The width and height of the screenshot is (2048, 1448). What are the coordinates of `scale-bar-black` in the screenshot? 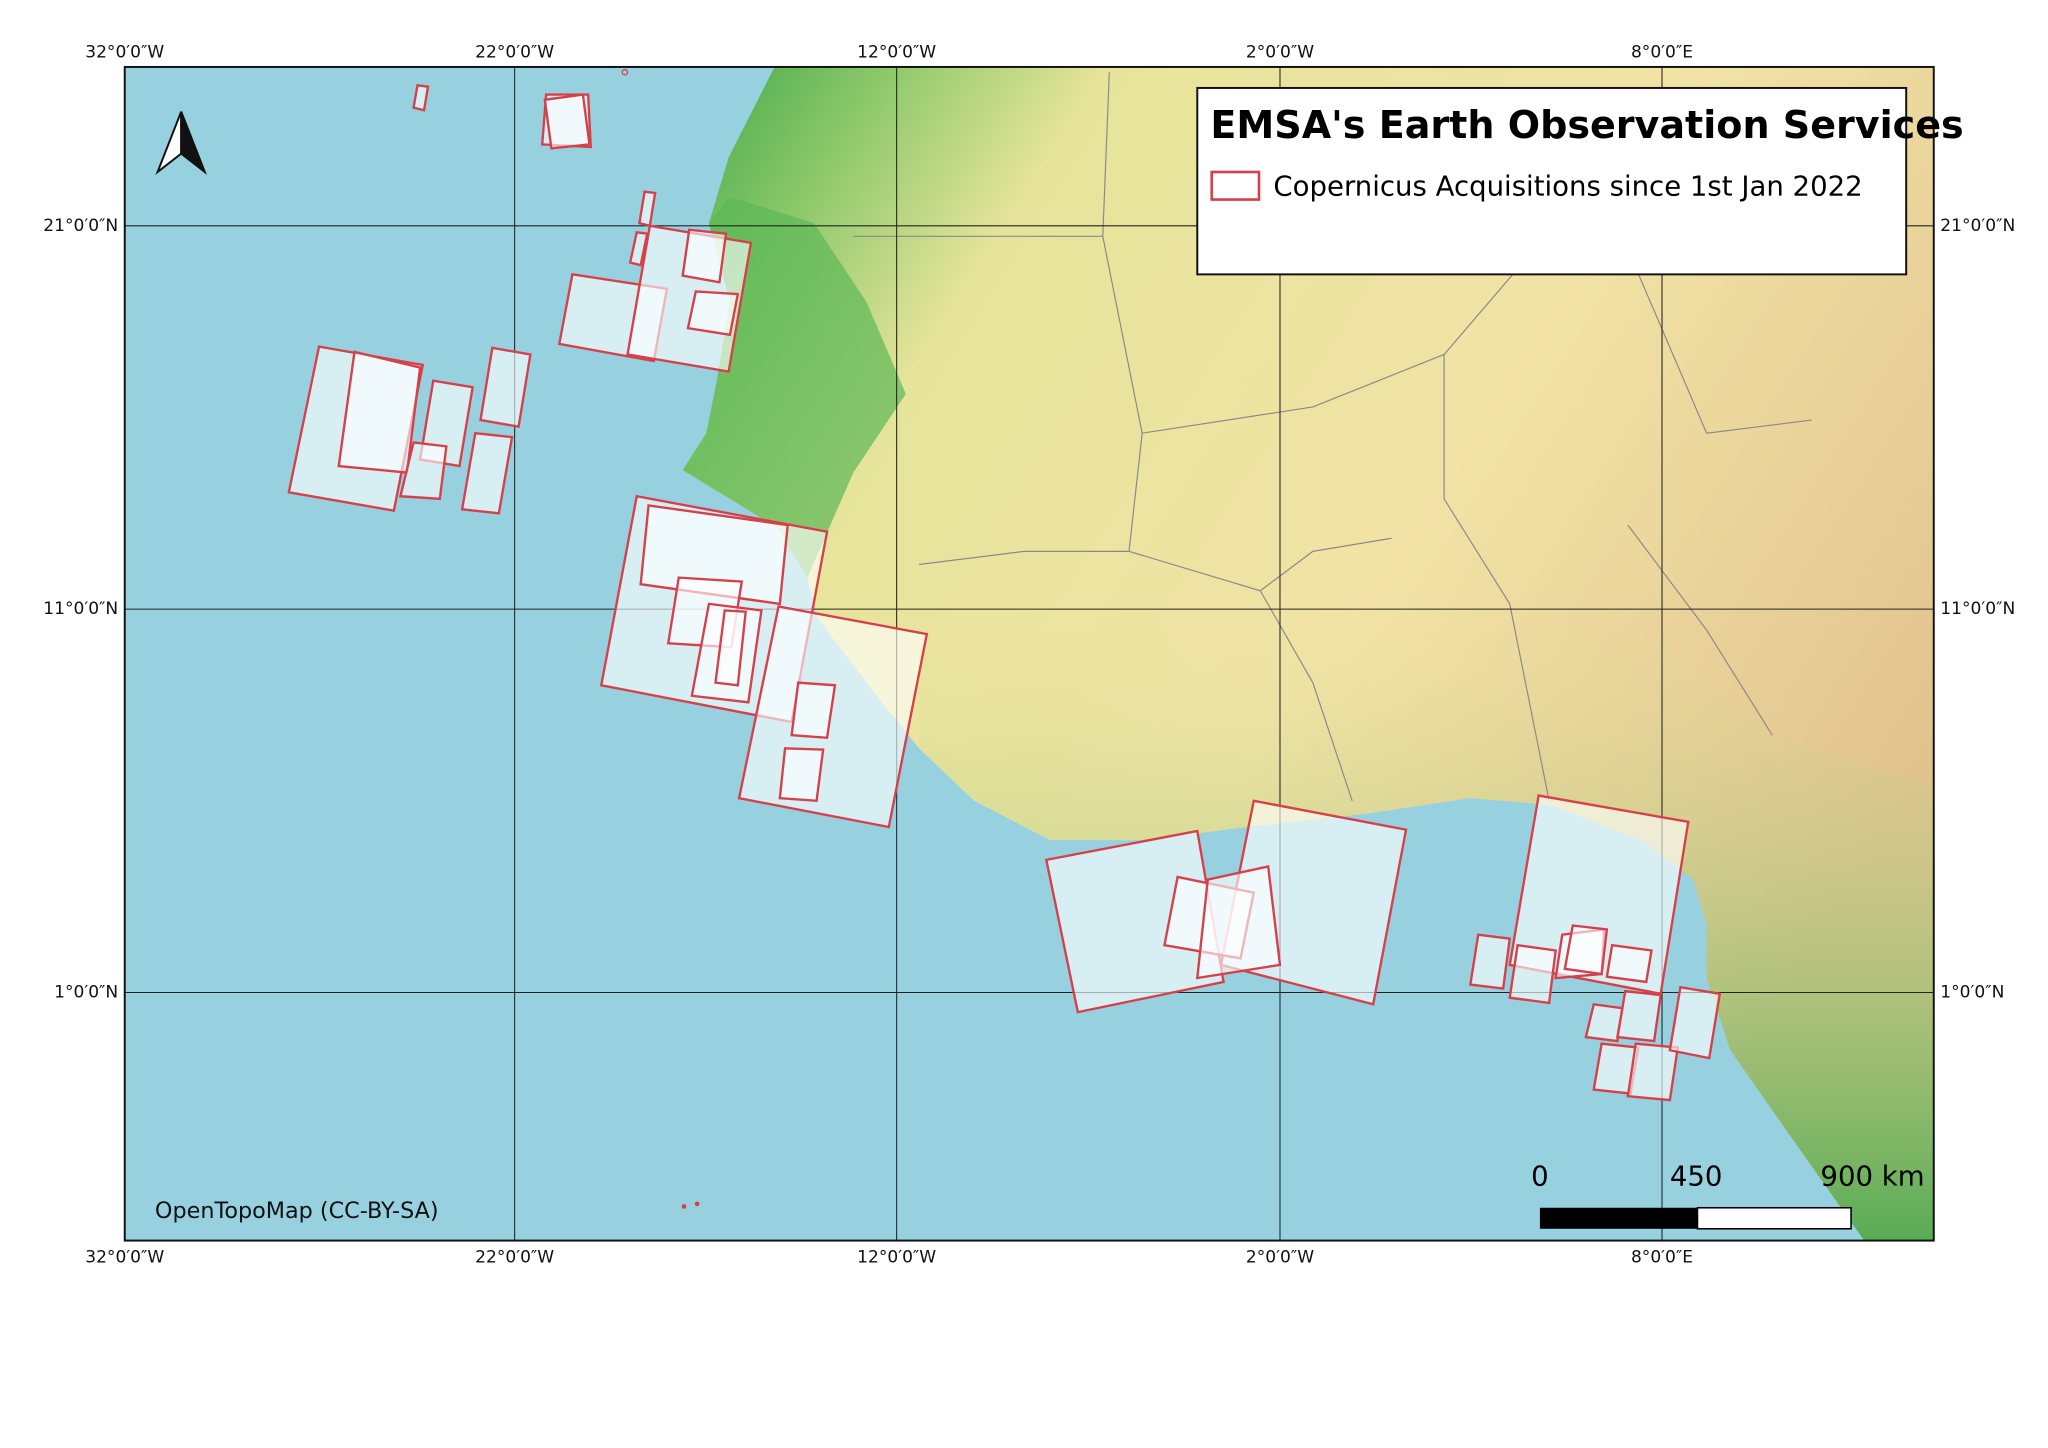 It's located at (1618, 1218).